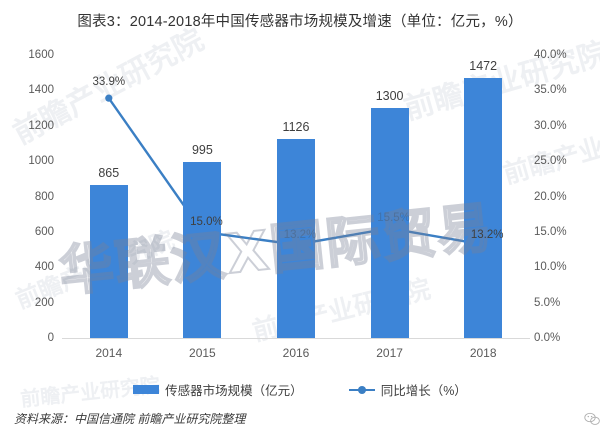 This screenshot has height=437, width=600. Describe the element at coordinates (202, 250) in the screenshot. I see `bar-2015` at that location.